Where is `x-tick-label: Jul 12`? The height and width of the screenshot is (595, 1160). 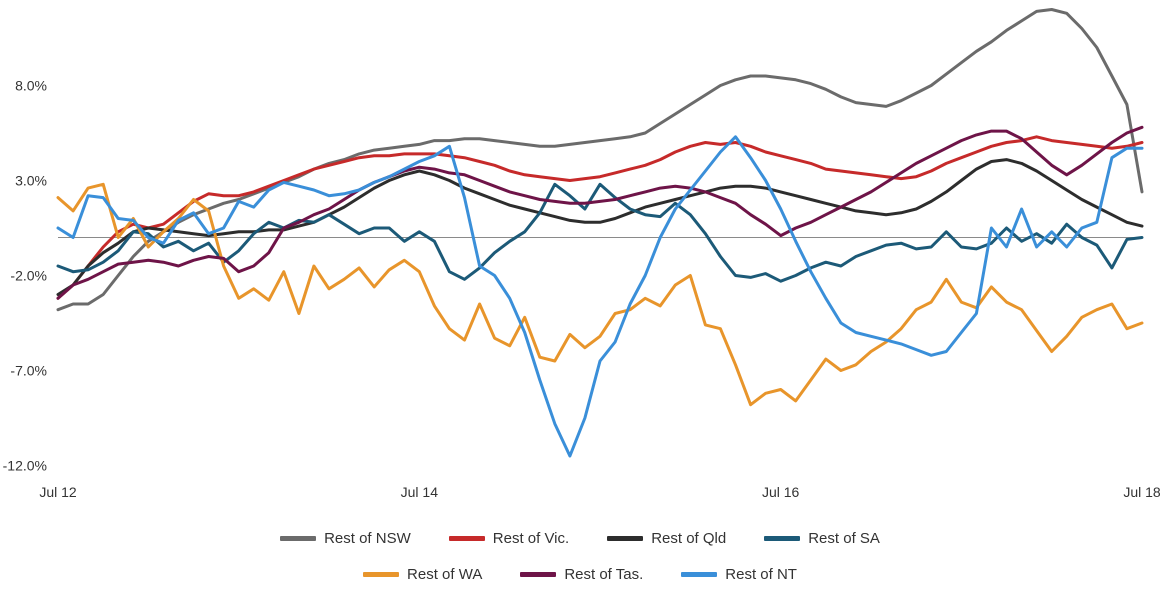 x-tick-label: Jul 12 is located at coordinates (58, 492).